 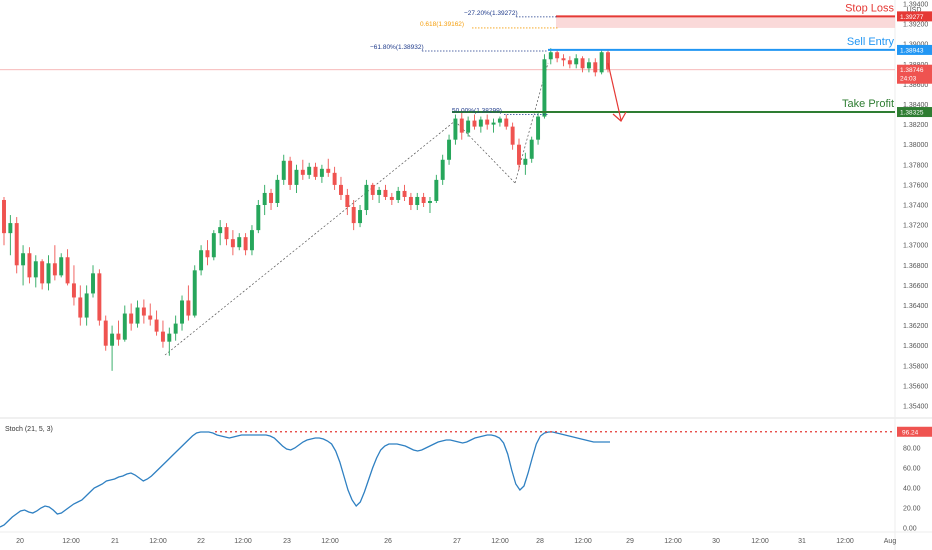 I want to click on level-label: Take Profit, so click(x=868, y=104).